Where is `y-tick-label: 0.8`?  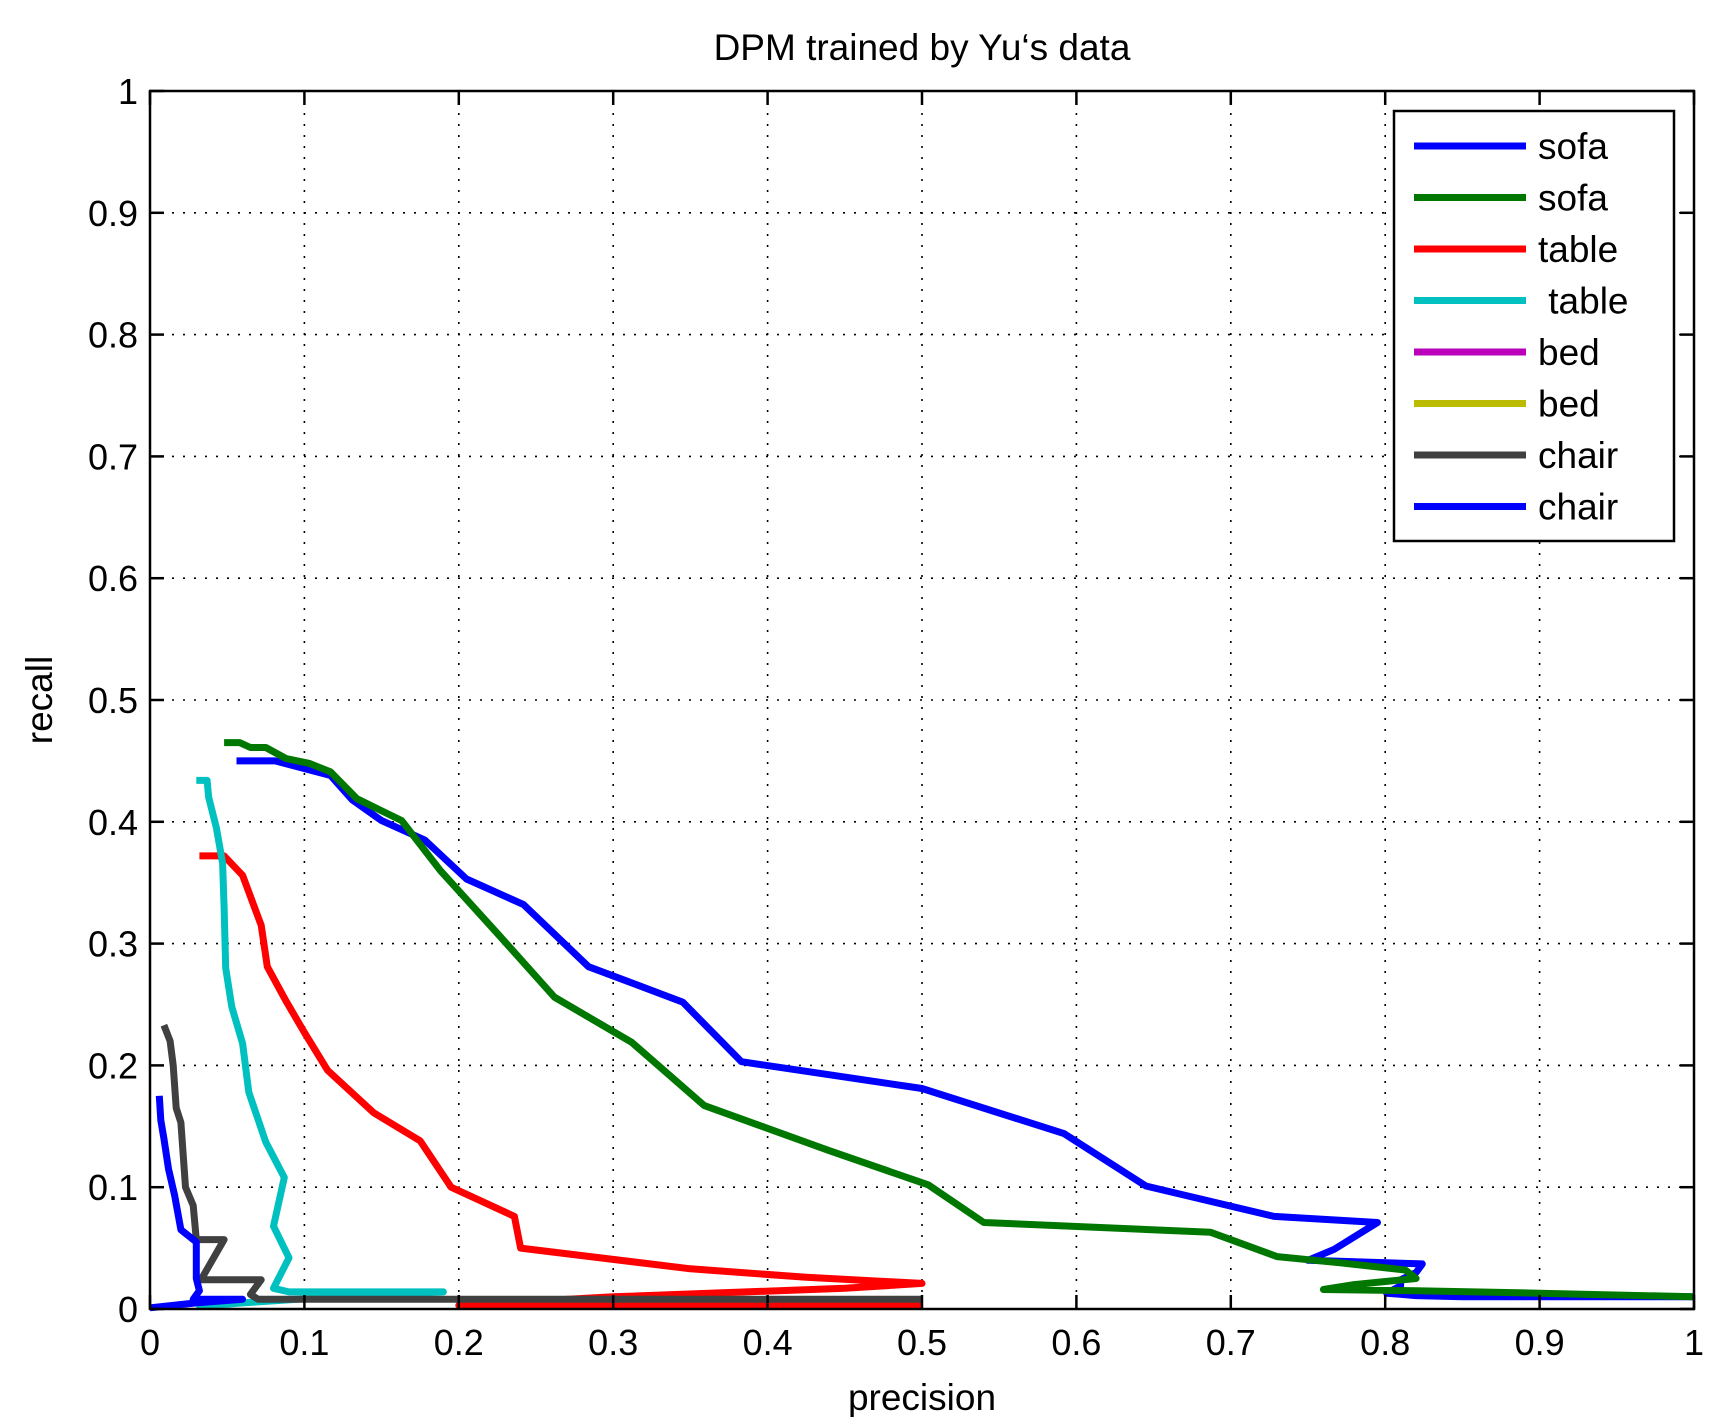
y-tick-label: 0.8 is located at coordinates (113, 335).